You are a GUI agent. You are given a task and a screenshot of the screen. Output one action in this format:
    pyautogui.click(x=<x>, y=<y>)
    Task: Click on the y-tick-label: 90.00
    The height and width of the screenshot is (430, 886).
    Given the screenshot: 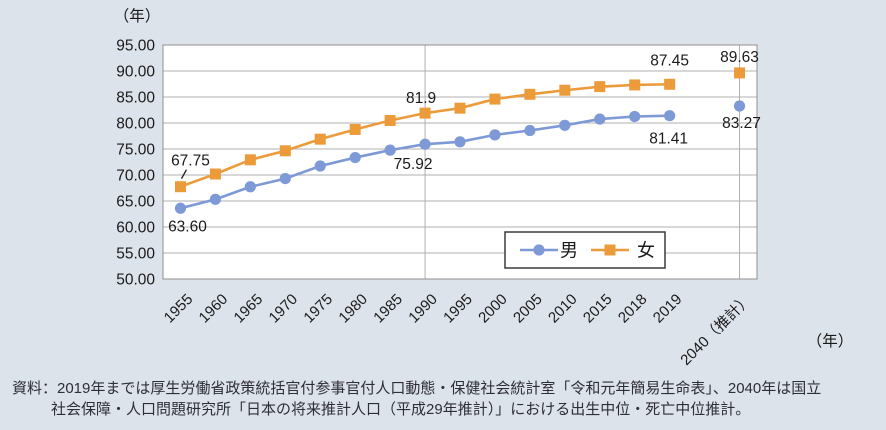 What is the action you would take?
    pyautogui.click(x=135, y=72)
    